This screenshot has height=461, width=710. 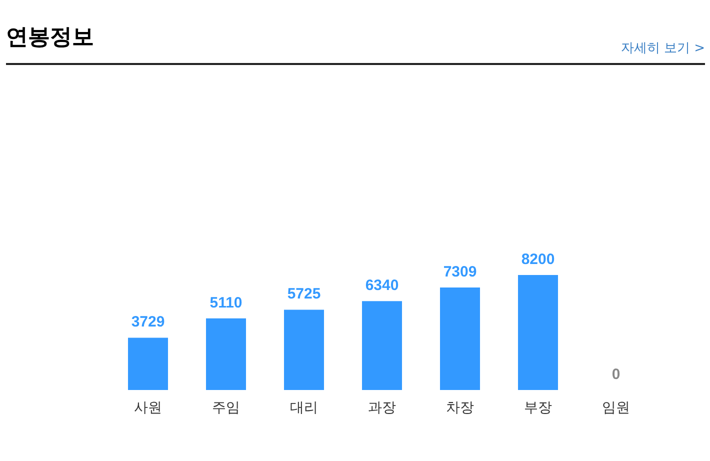 What do you see at coordinates (226, 303) in the screenshot?
I see `data-label: 5110` at bounding box center [226, 303].